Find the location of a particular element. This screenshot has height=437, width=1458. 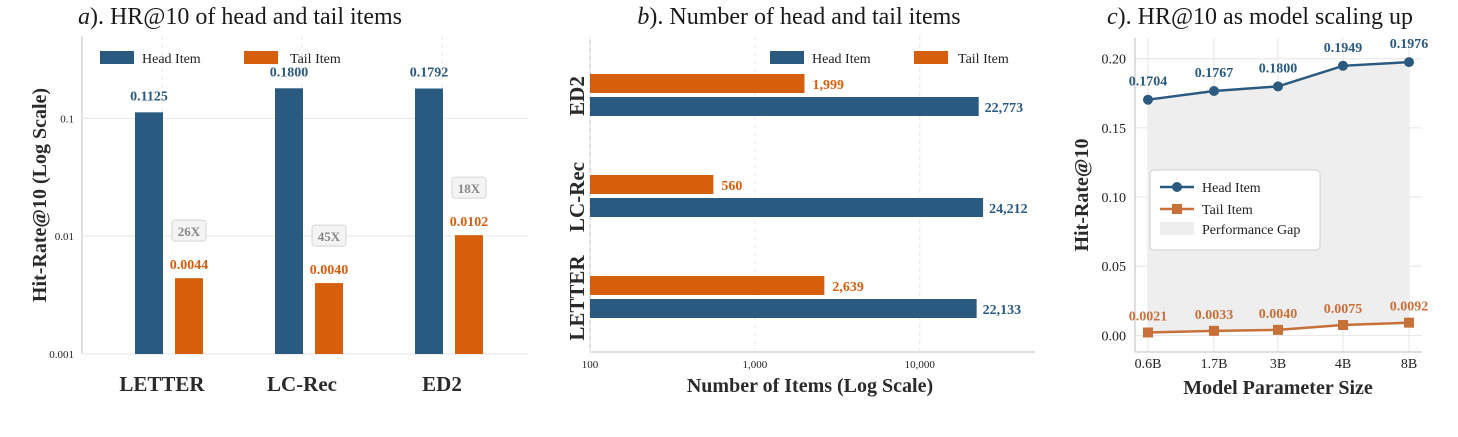

panel-c-title-rest: ). HR@10 as model scaling up is located at coordinates (1265, 17).